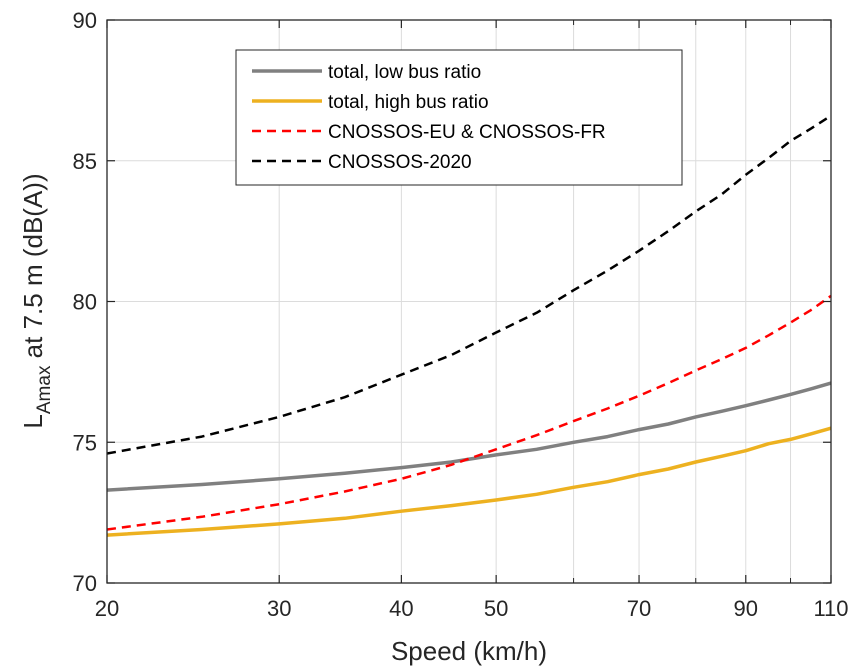 This screenshot has height=667, width=857. What do you see at coordinates (830, 608) in the screenshot?
I see `x-tick-label: 110` at bounding box center [830, 608].